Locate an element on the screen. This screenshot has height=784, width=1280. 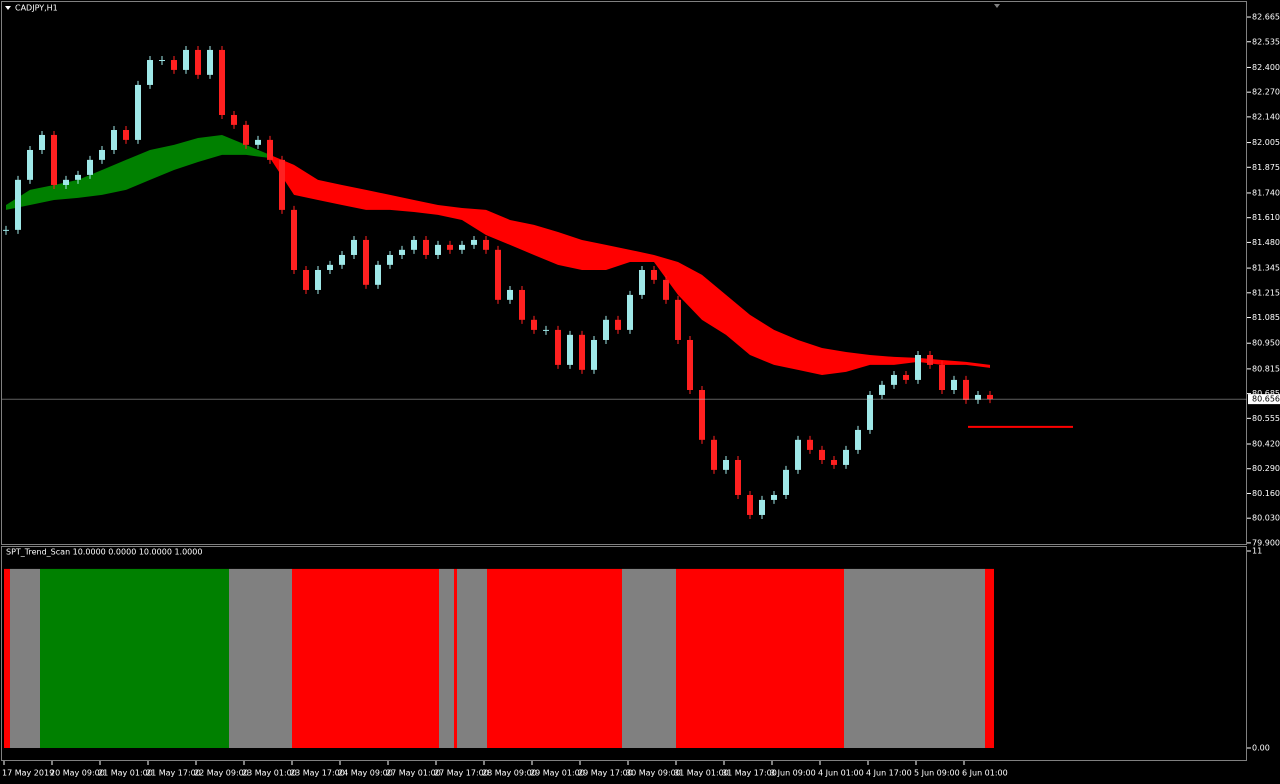
current-price-box is located at coordinates (1264, 399).